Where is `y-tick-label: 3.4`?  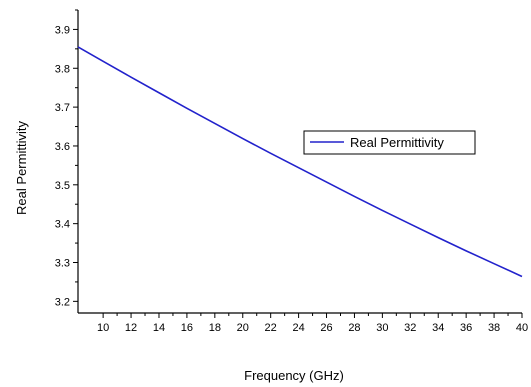
y-tick-label: 3.4 is located at coordinates (62, 225).